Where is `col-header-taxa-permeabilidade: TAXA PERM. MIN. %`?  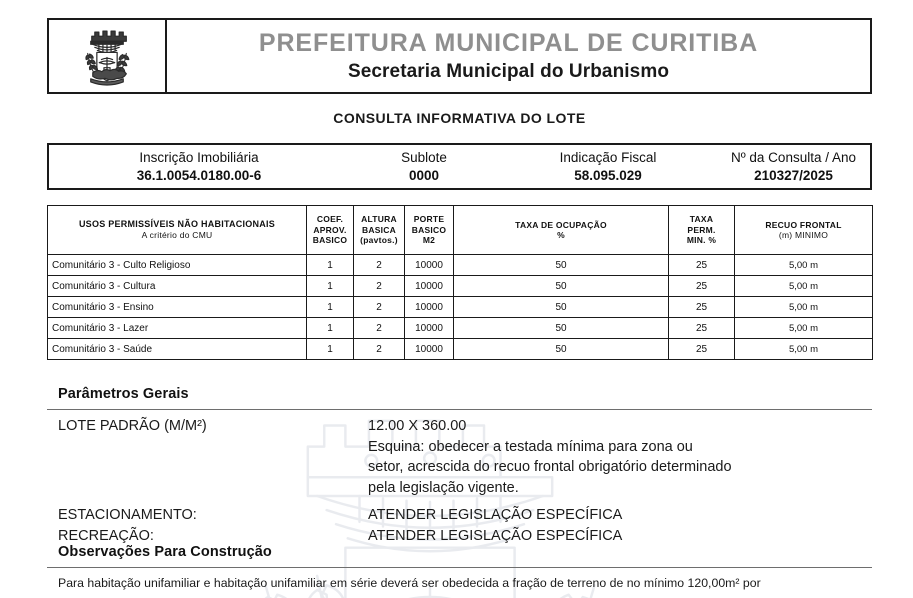
col-header-taxa-permeabilidade: TAXA PERM. MIN. % is located at coordinates (701, 230).